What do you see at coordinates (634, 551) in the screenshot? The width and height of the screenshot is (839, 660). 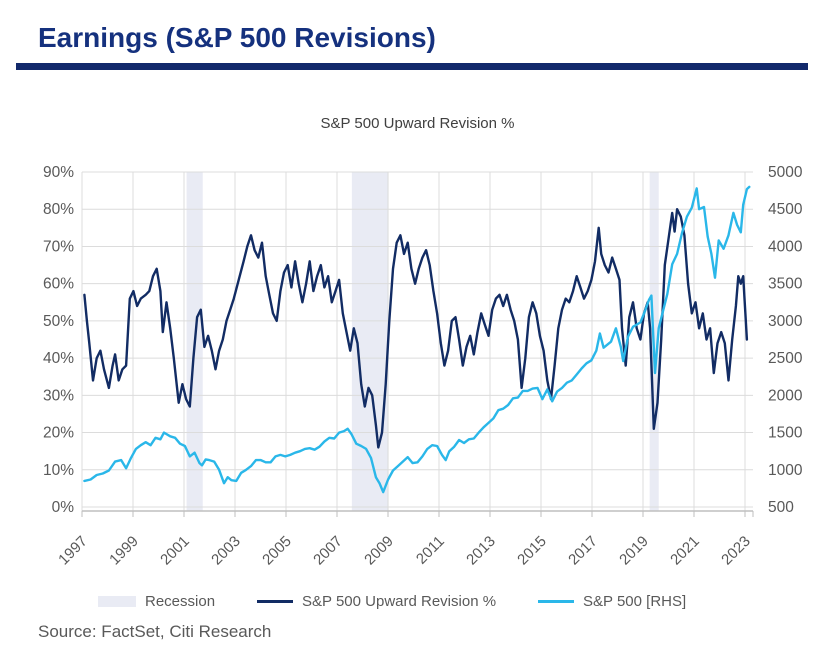 I see `x-tick-label: 2019` at bounding box center [634, 551].